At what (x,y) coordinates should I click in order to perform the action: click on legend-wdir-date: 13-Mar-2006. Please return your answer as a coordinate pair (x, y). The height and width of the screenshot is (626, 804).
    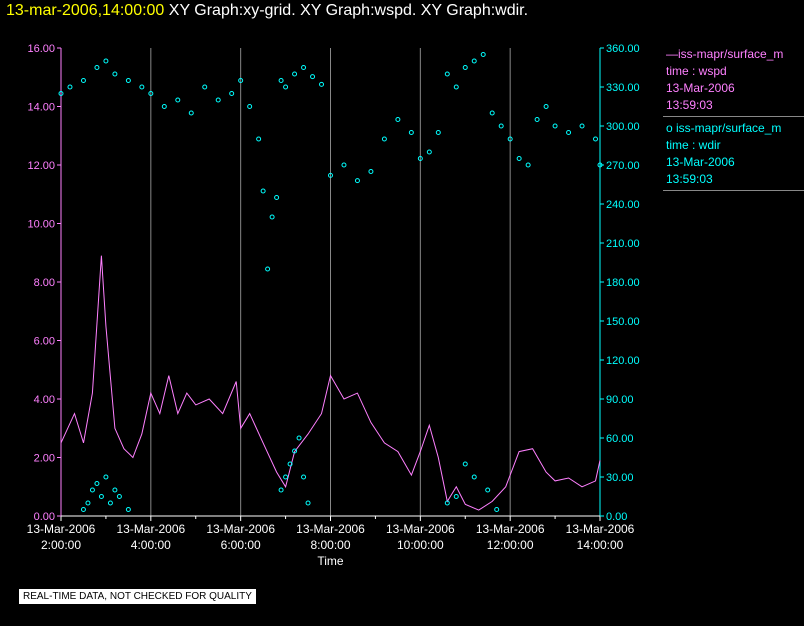
    Looking at the image, I should click on (700, 162).